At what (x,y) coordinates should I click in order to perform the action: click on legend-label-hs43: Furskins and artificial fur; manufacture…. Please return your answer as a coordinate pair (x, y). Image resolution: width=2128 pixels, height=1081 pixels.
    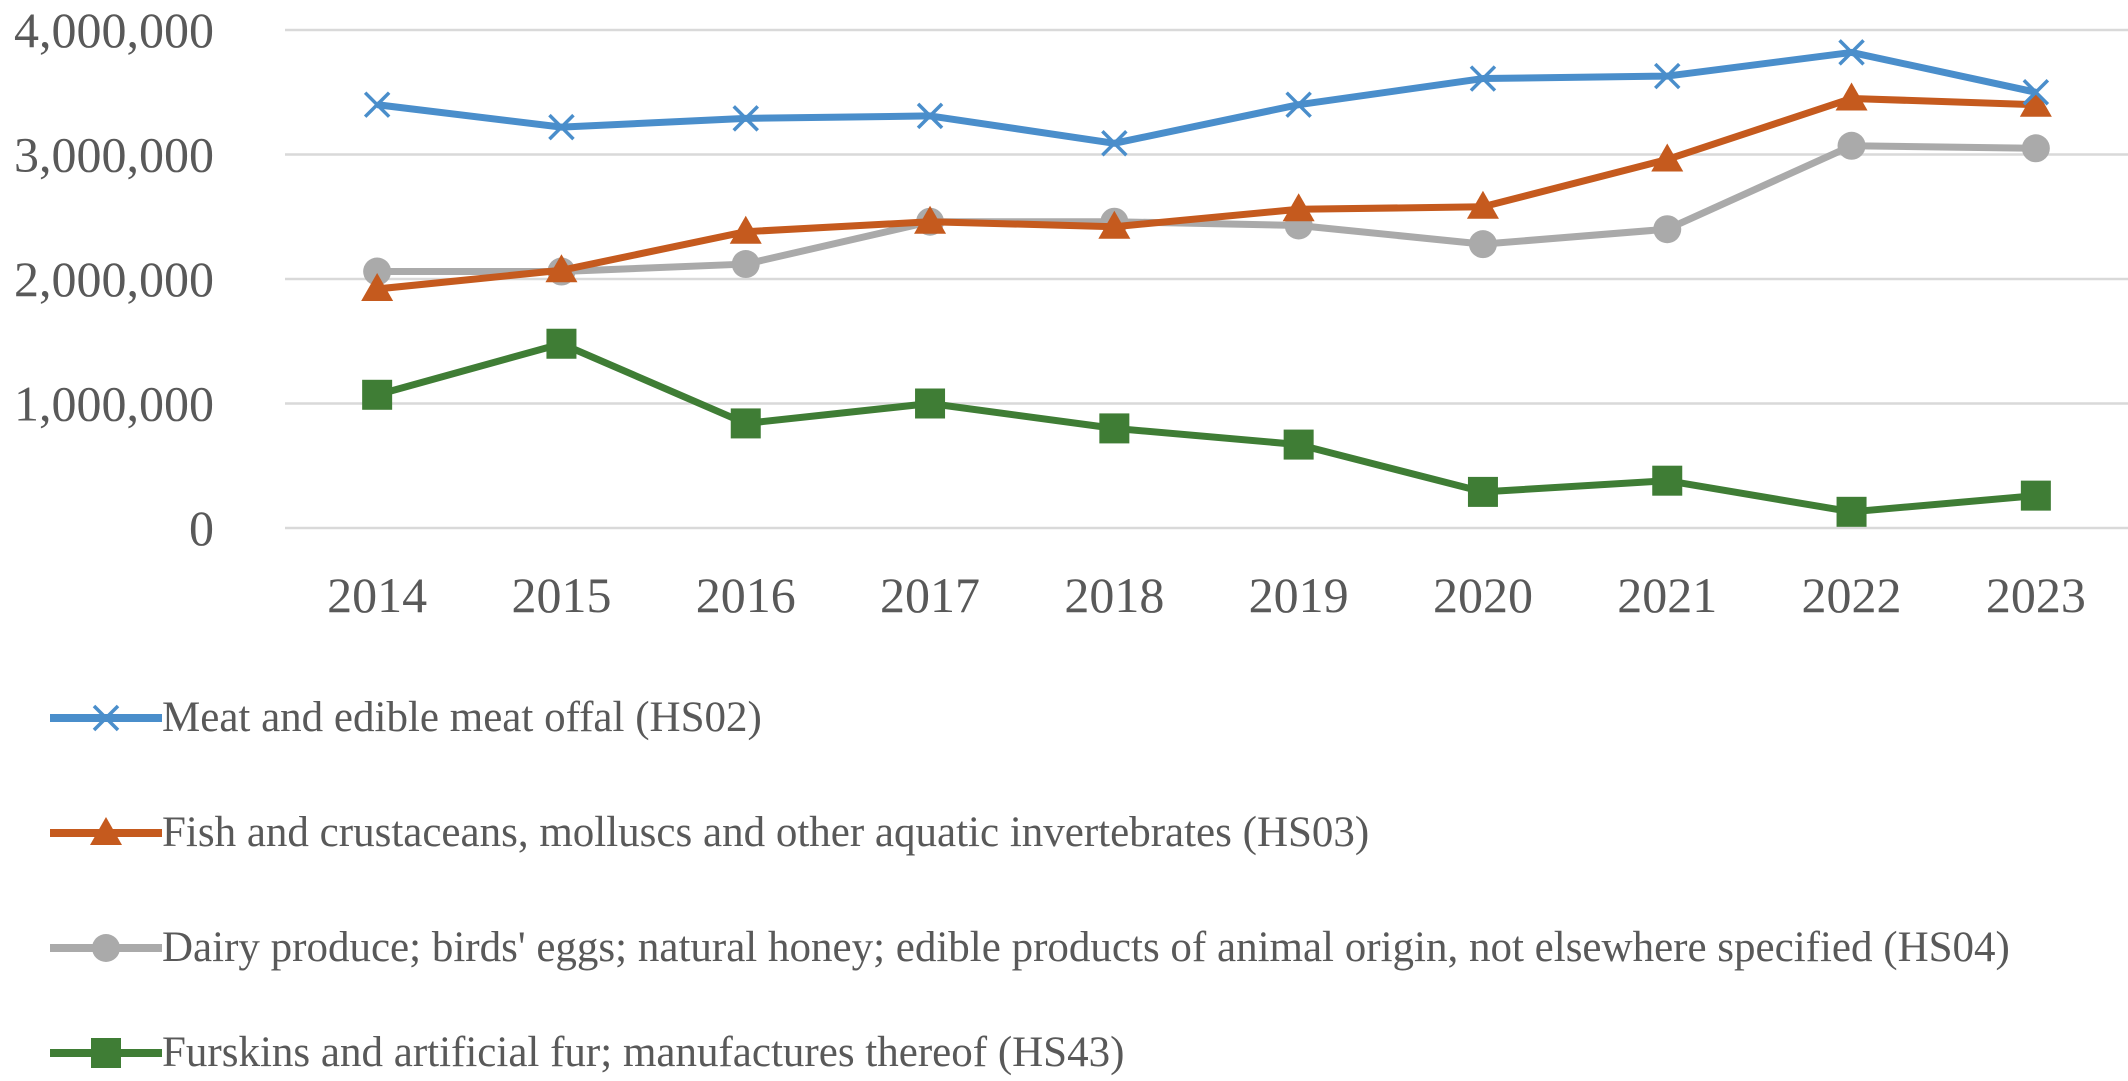
    Looking at the image, I should click on (643, 1052).